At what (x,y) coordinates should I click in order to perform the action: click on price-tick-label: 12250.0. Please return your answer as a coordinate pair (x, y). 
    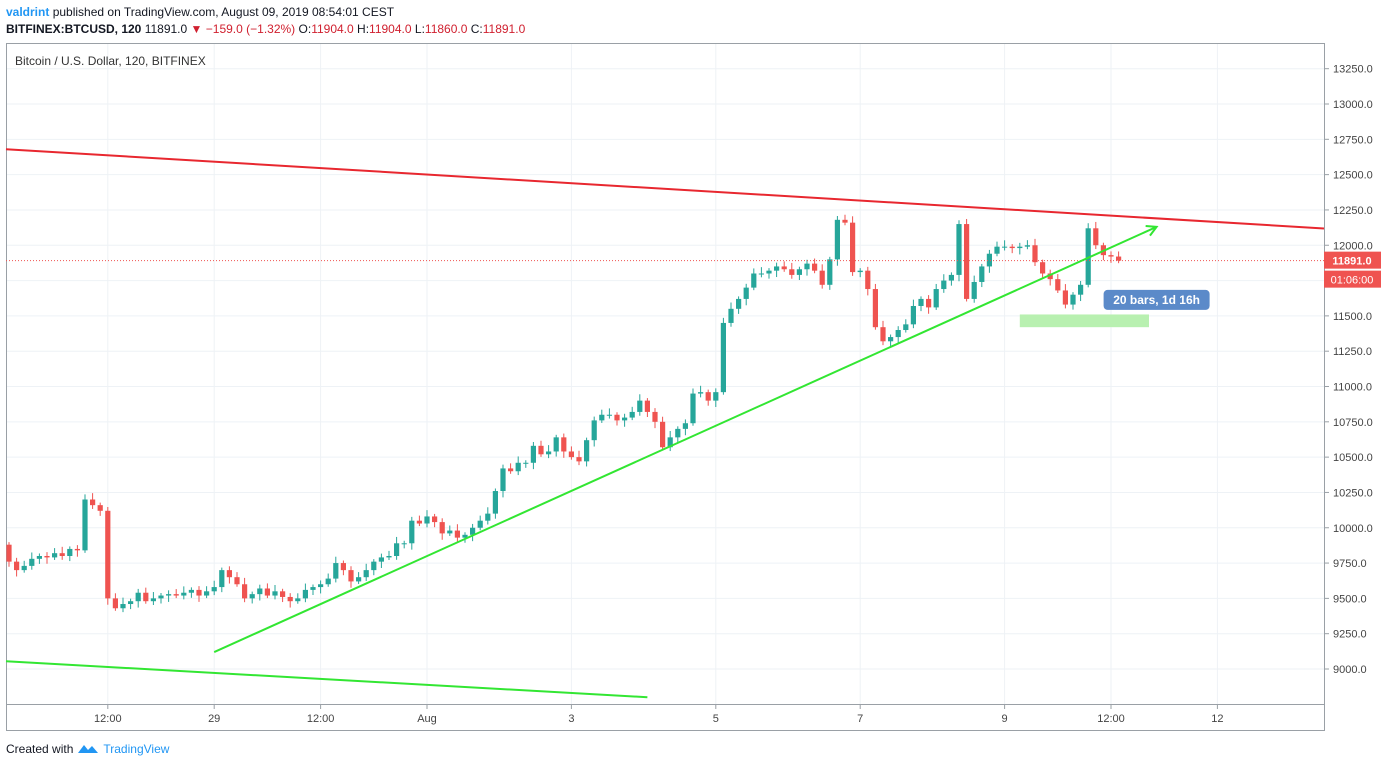
    Looking at the image, I should click on (1353, 211).